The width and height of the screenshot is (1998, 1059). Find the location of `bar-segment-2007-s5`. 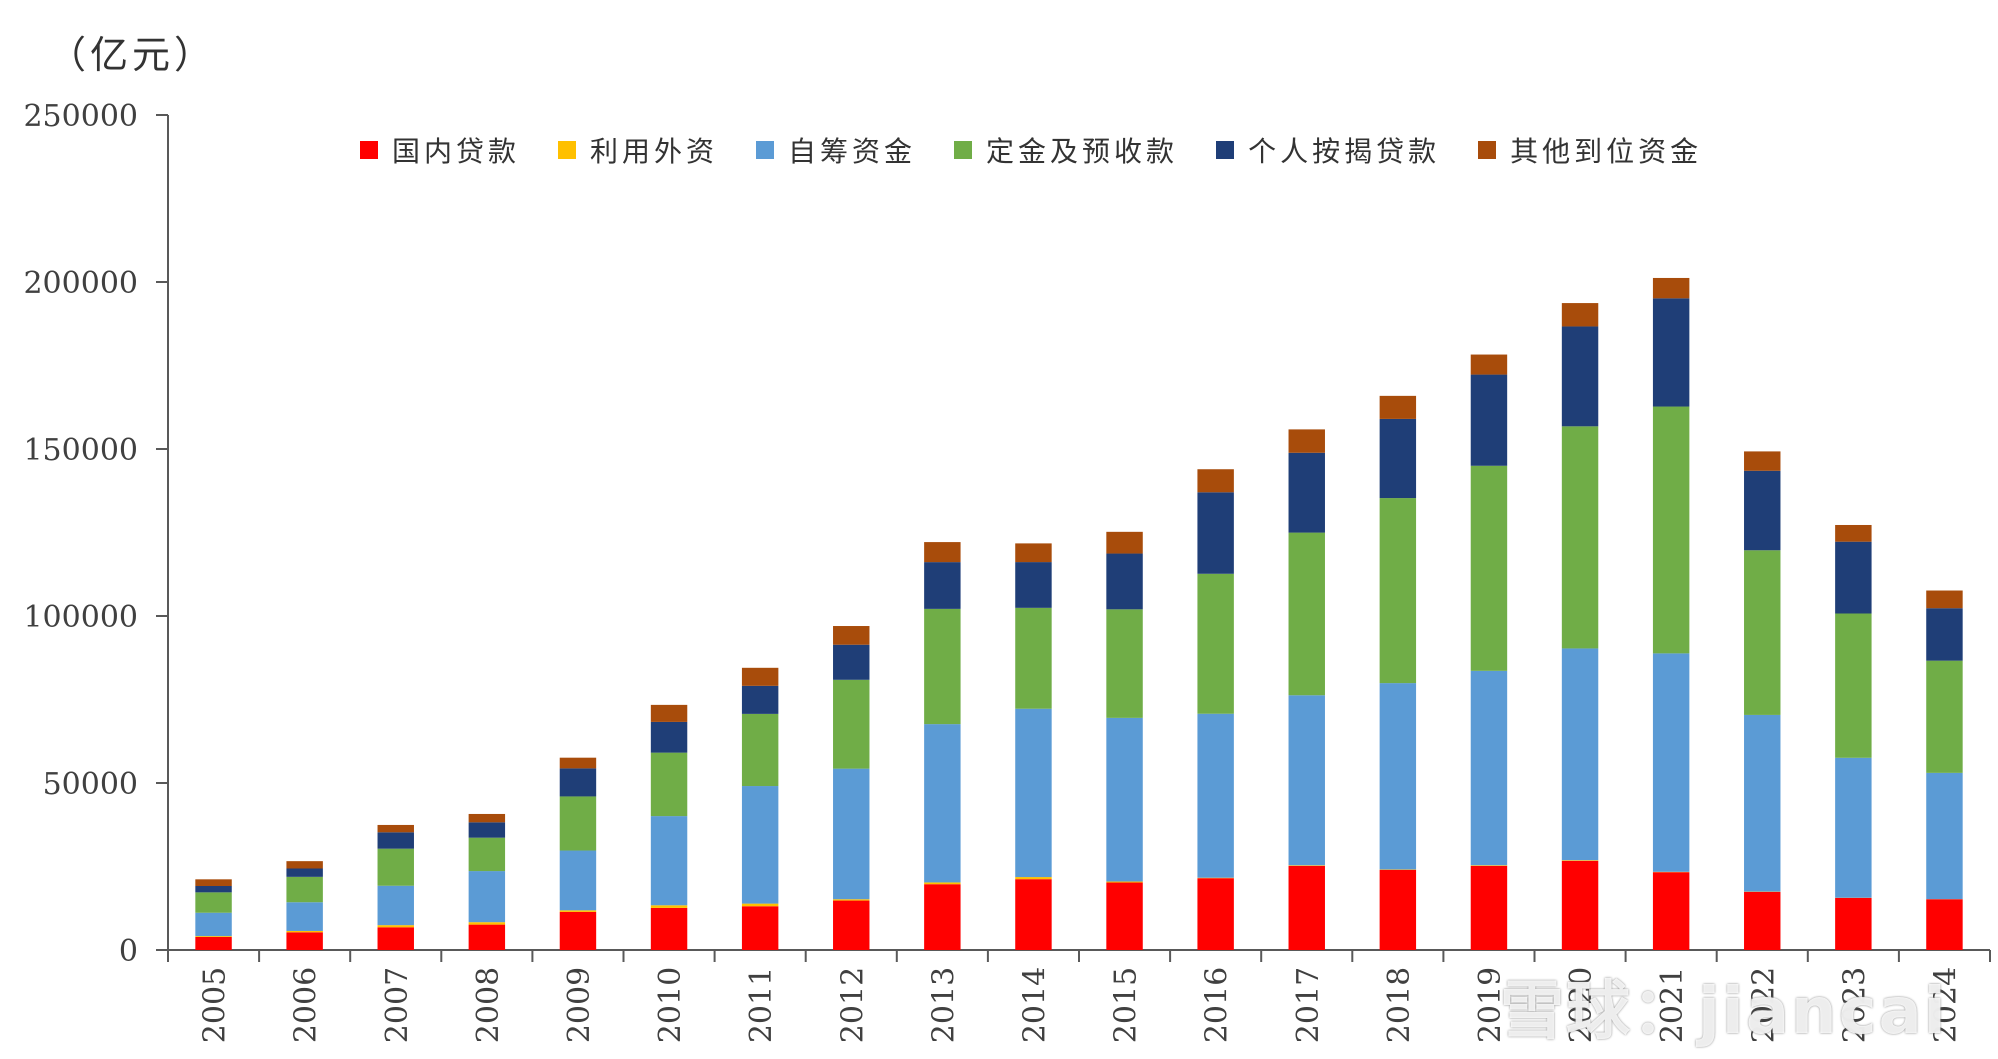

bar-segment-2007-s5 is located at coordinates (395, 828).